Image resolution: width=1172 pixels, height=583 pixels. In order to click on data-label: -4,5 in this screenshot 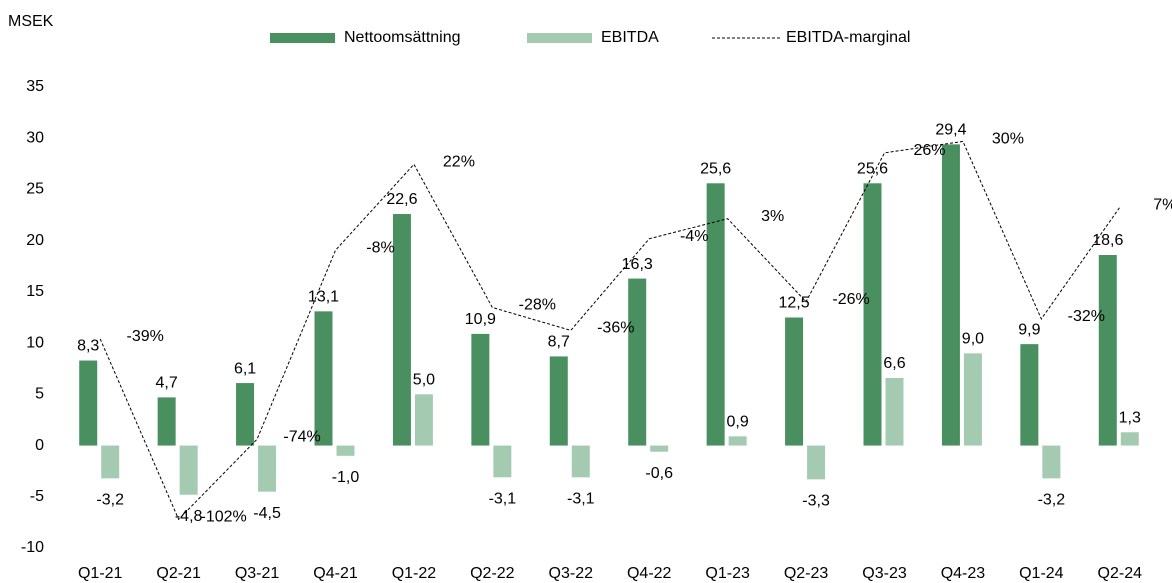, I will do `click(267, 513)`.